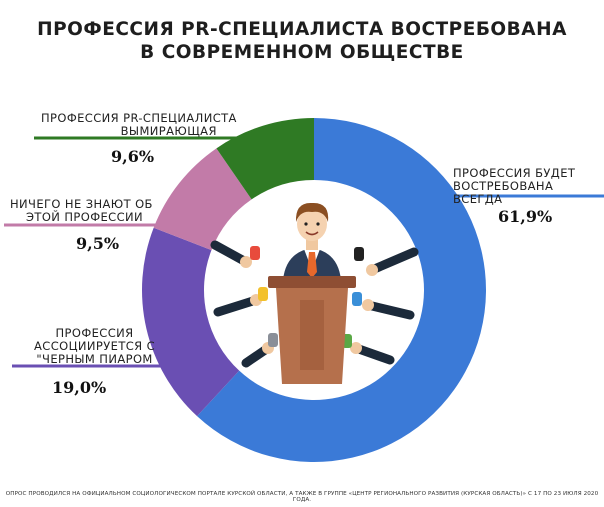 This screenshot has width=604, height=507. What do you see at coordinates (302, 29) in the screenshot?
I see `chart-title-line-1: ПРОФЕССИЯ PR-СПЕЦИАЛИСТА ВОСТРЕБОВАНА` at bounding box center [302, 29].